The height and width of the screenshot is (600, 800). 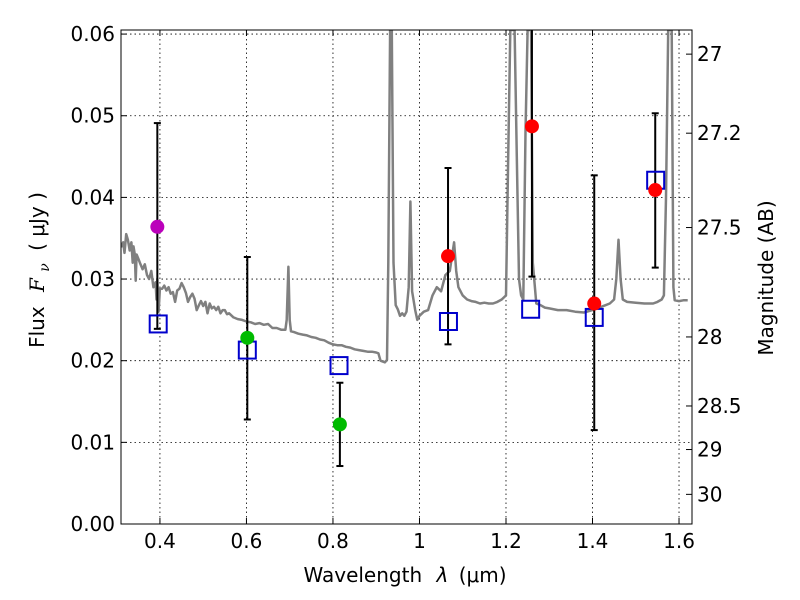 What do you see at coordinates (247, 541) in the screenshot?
I see `x-tick-label: 0.6` at bounding box center [247, 541].